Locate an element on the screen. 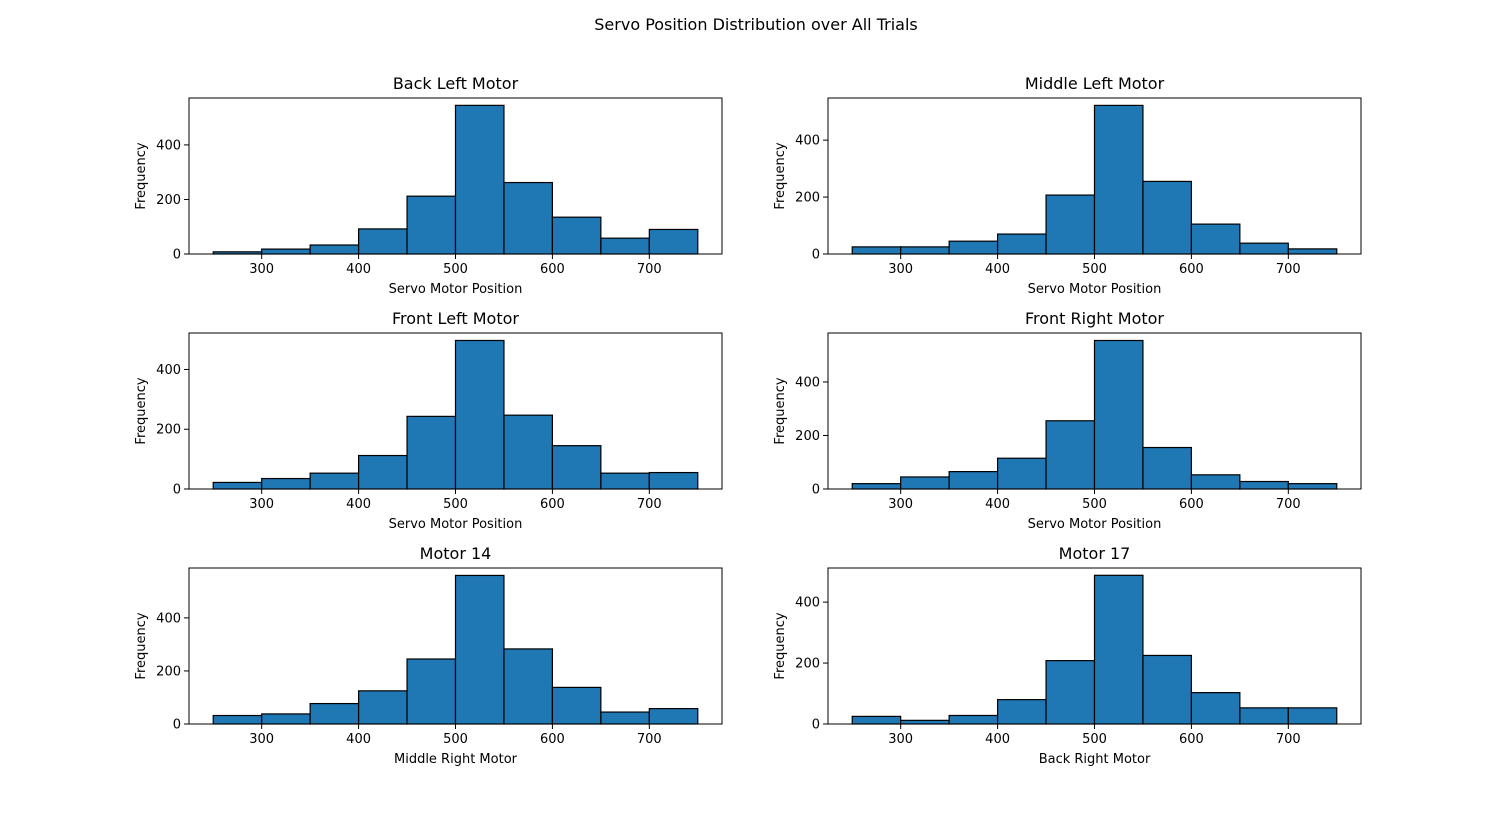 The width and height of the screenshot is (1512, 813). subplot-title: Front Left Motor is located at coordinates (455, 318).